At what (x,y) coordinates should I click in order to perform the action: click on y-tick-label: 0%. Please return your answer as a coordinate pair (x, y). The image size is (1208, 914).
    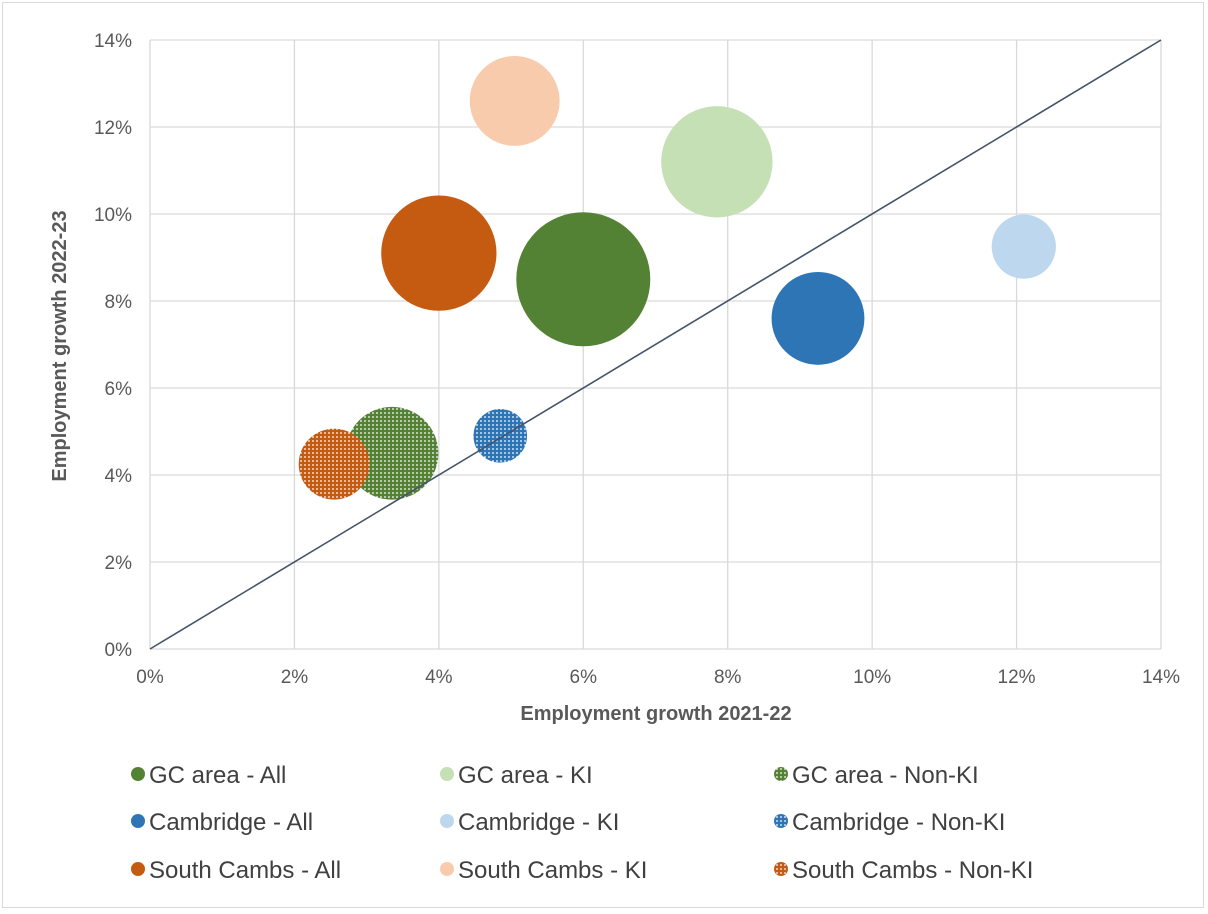
    Looking at the image, I should click on (119, 650).